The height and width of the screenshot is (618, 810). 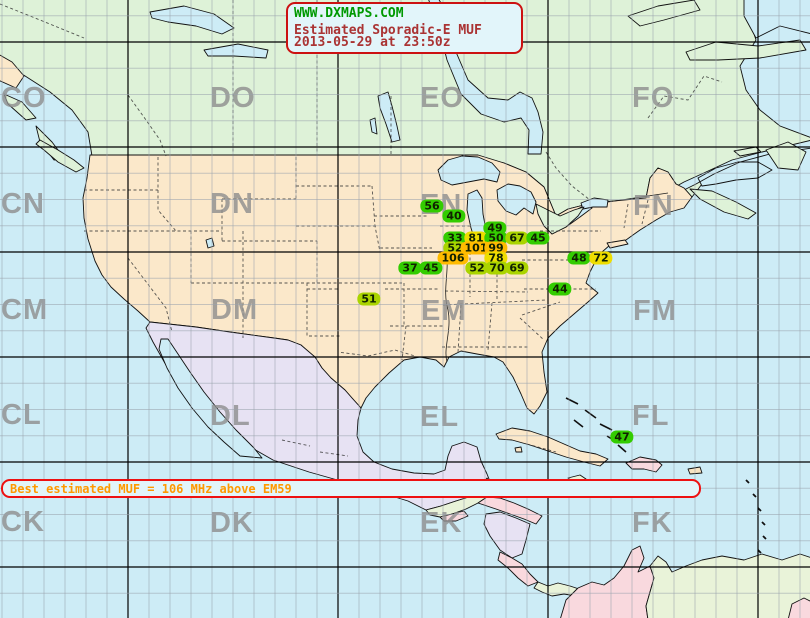 What do you see at coordinates (717, 30) in the screenshot?
I see `baffin-islands` at bounding box center [717, 30].